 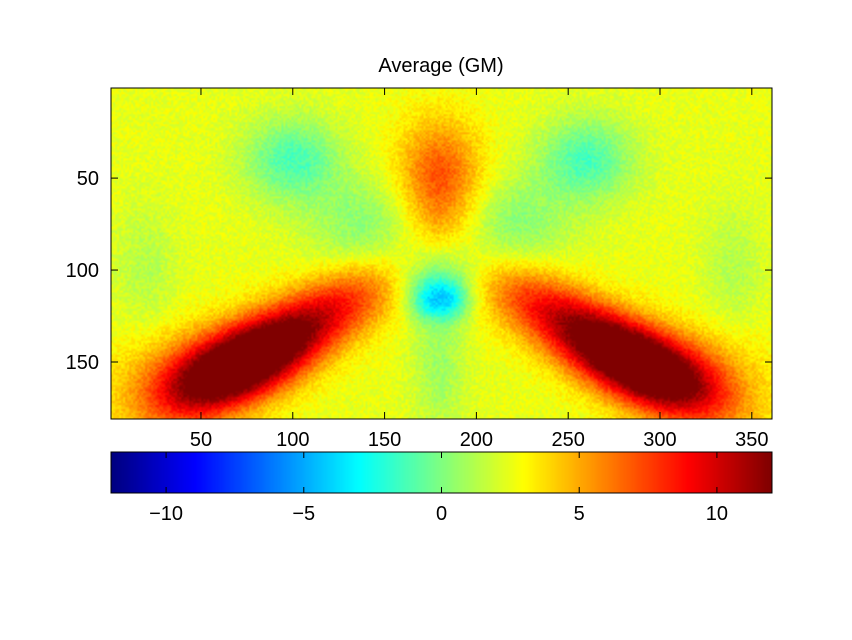 I want to click on x-tick-label: 200, so click(x=476, y=440).